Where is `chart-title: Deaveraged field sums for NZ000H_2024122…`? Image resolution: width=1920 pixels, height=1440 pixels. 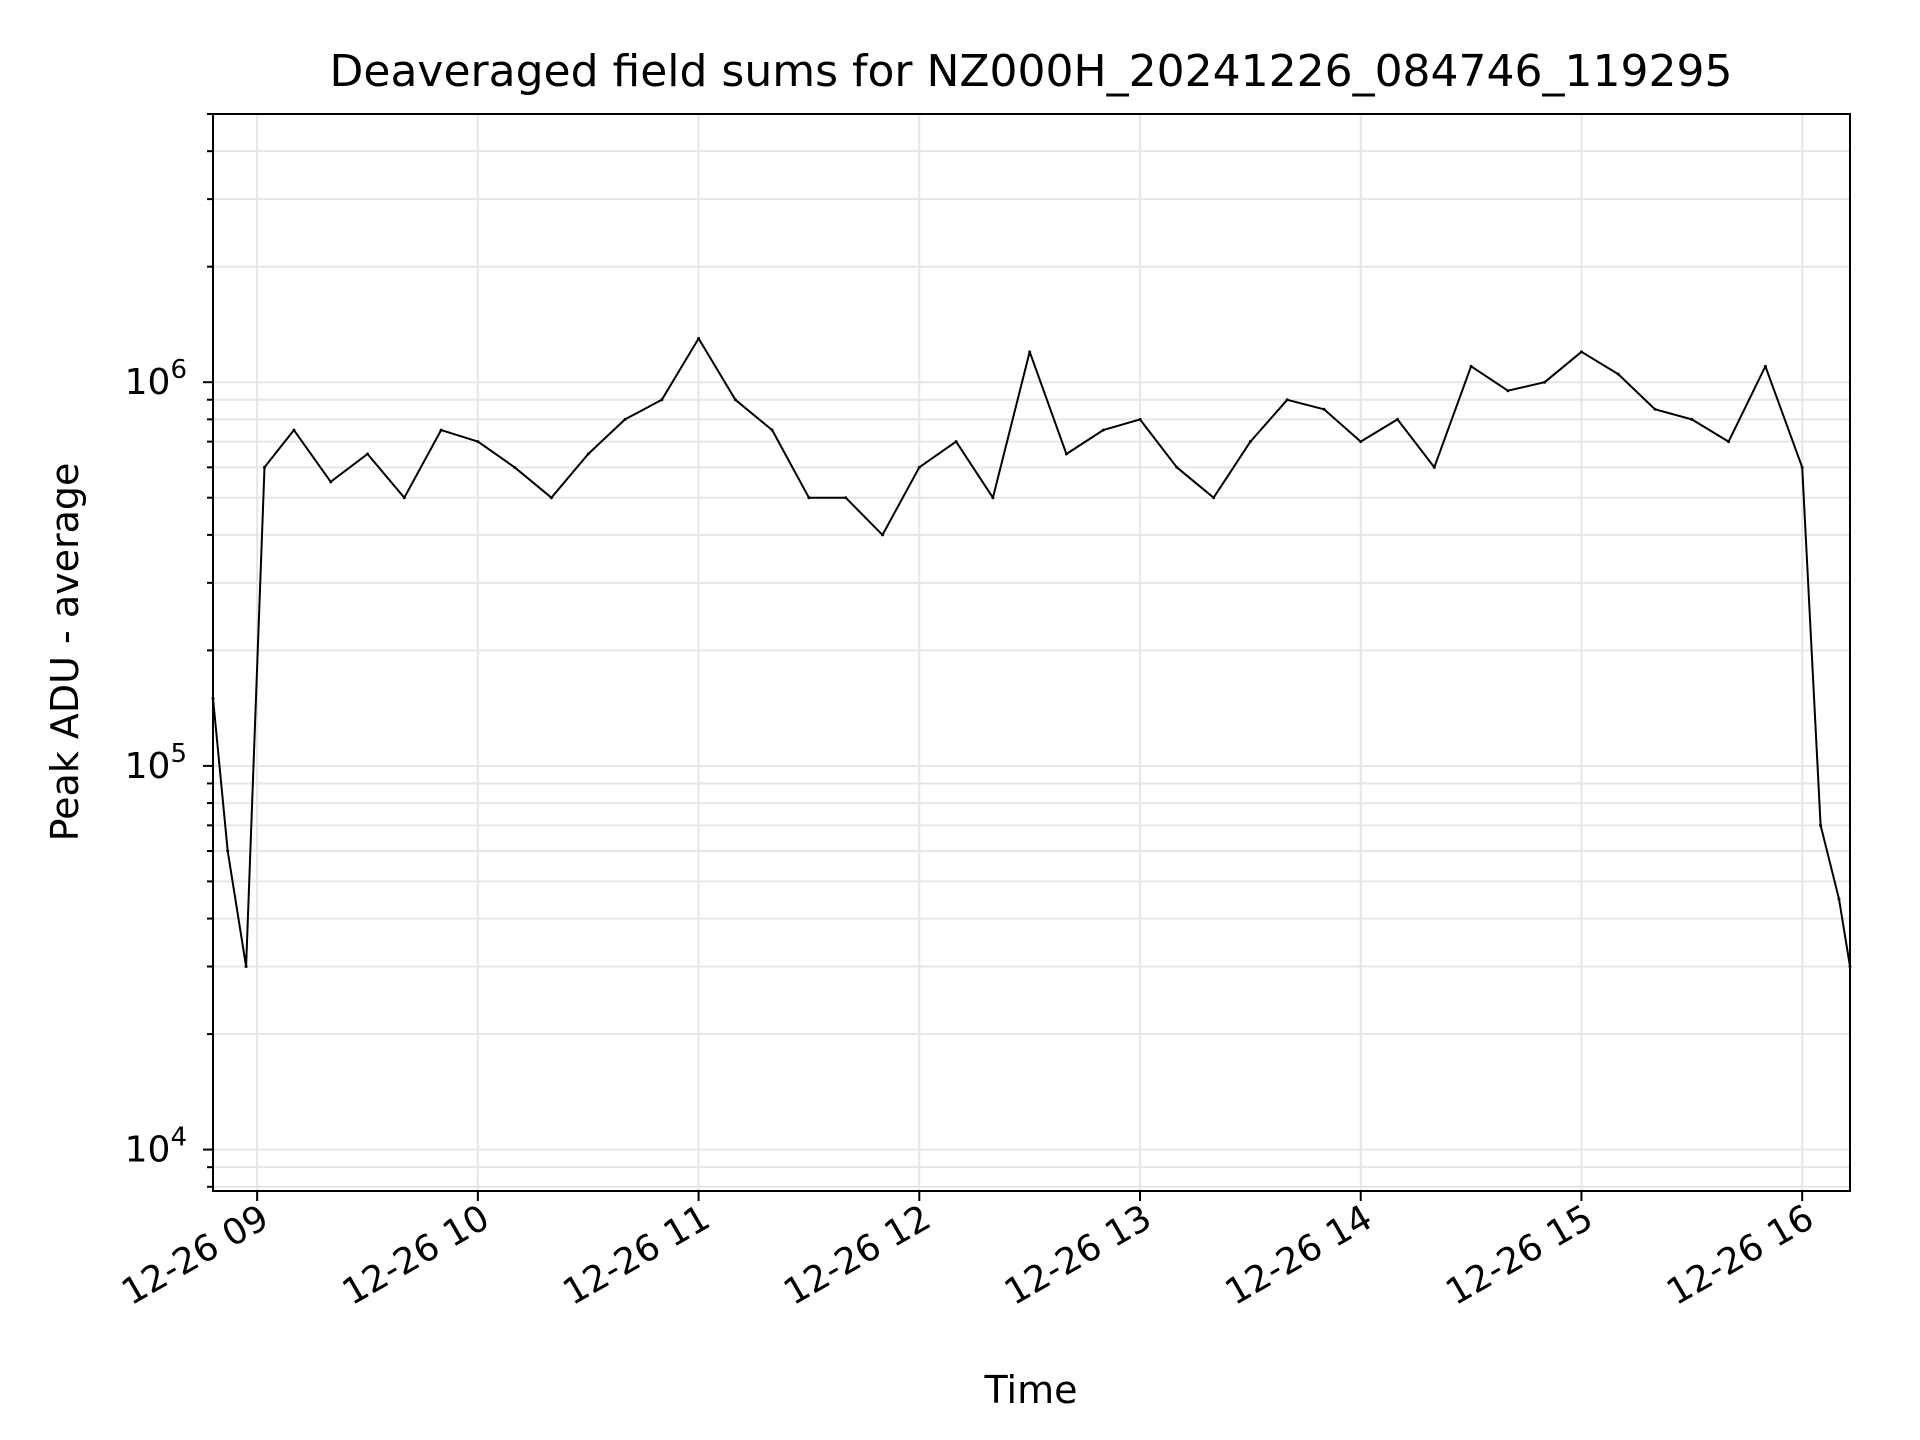 chart-title: Deaveraged field sums for NZ000H_2024122… is located at coordinates (1031, 71).